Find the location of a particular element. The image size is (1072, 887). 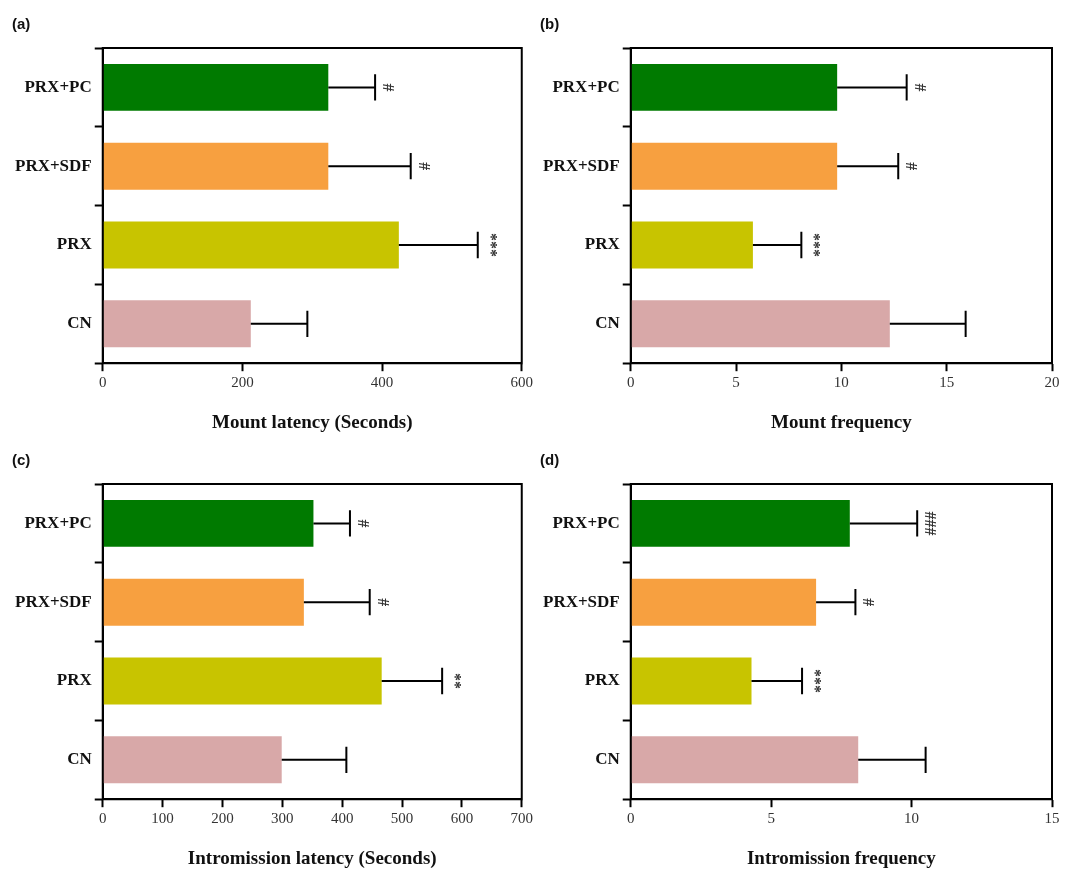

annotation: ### is located at coordinates (931, 523).